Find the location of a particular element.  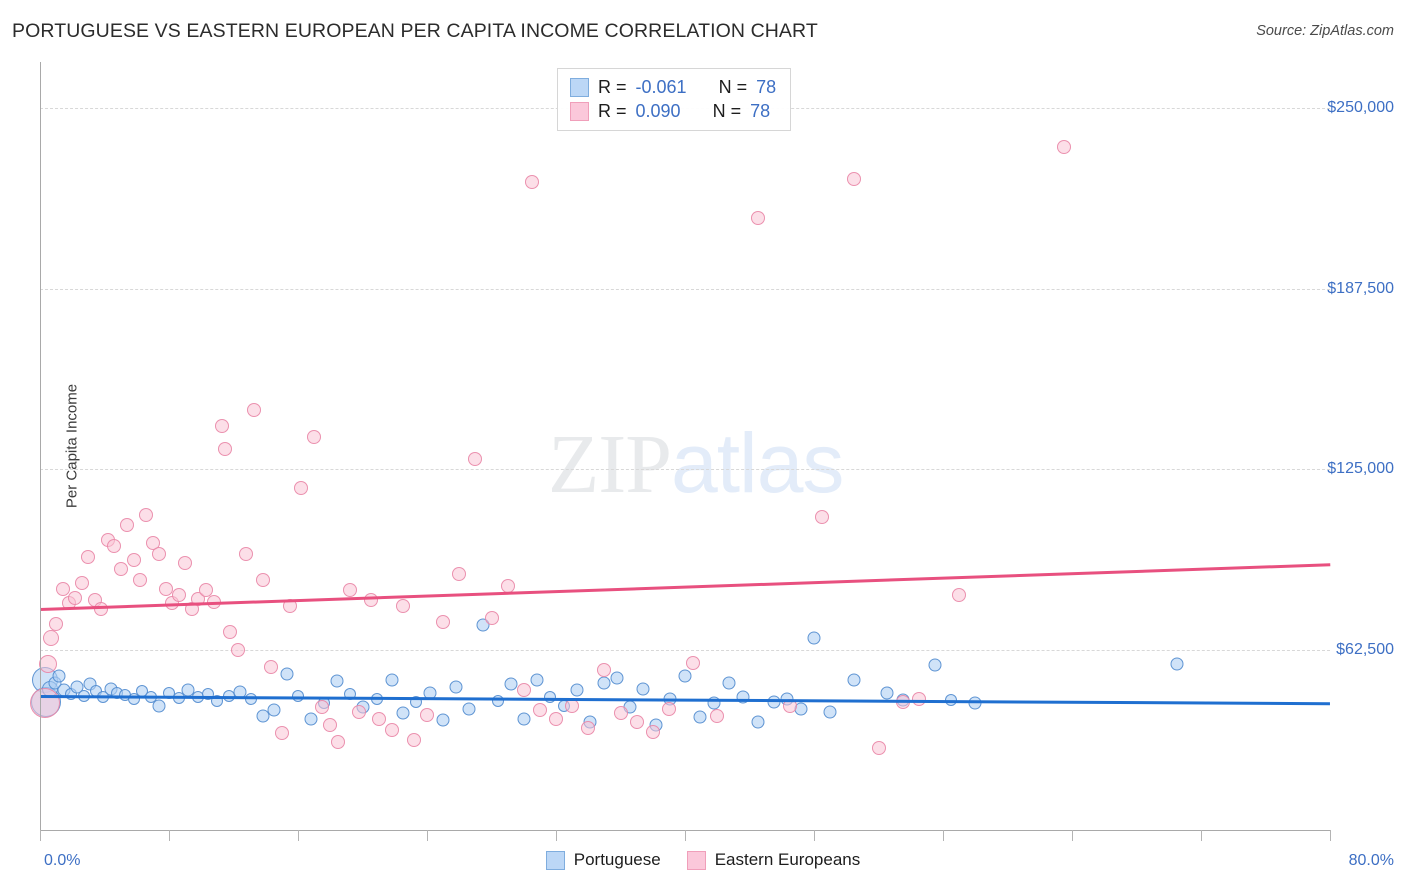

x-axis-max-label: 80.0% is located at coordinates (1371, 860).